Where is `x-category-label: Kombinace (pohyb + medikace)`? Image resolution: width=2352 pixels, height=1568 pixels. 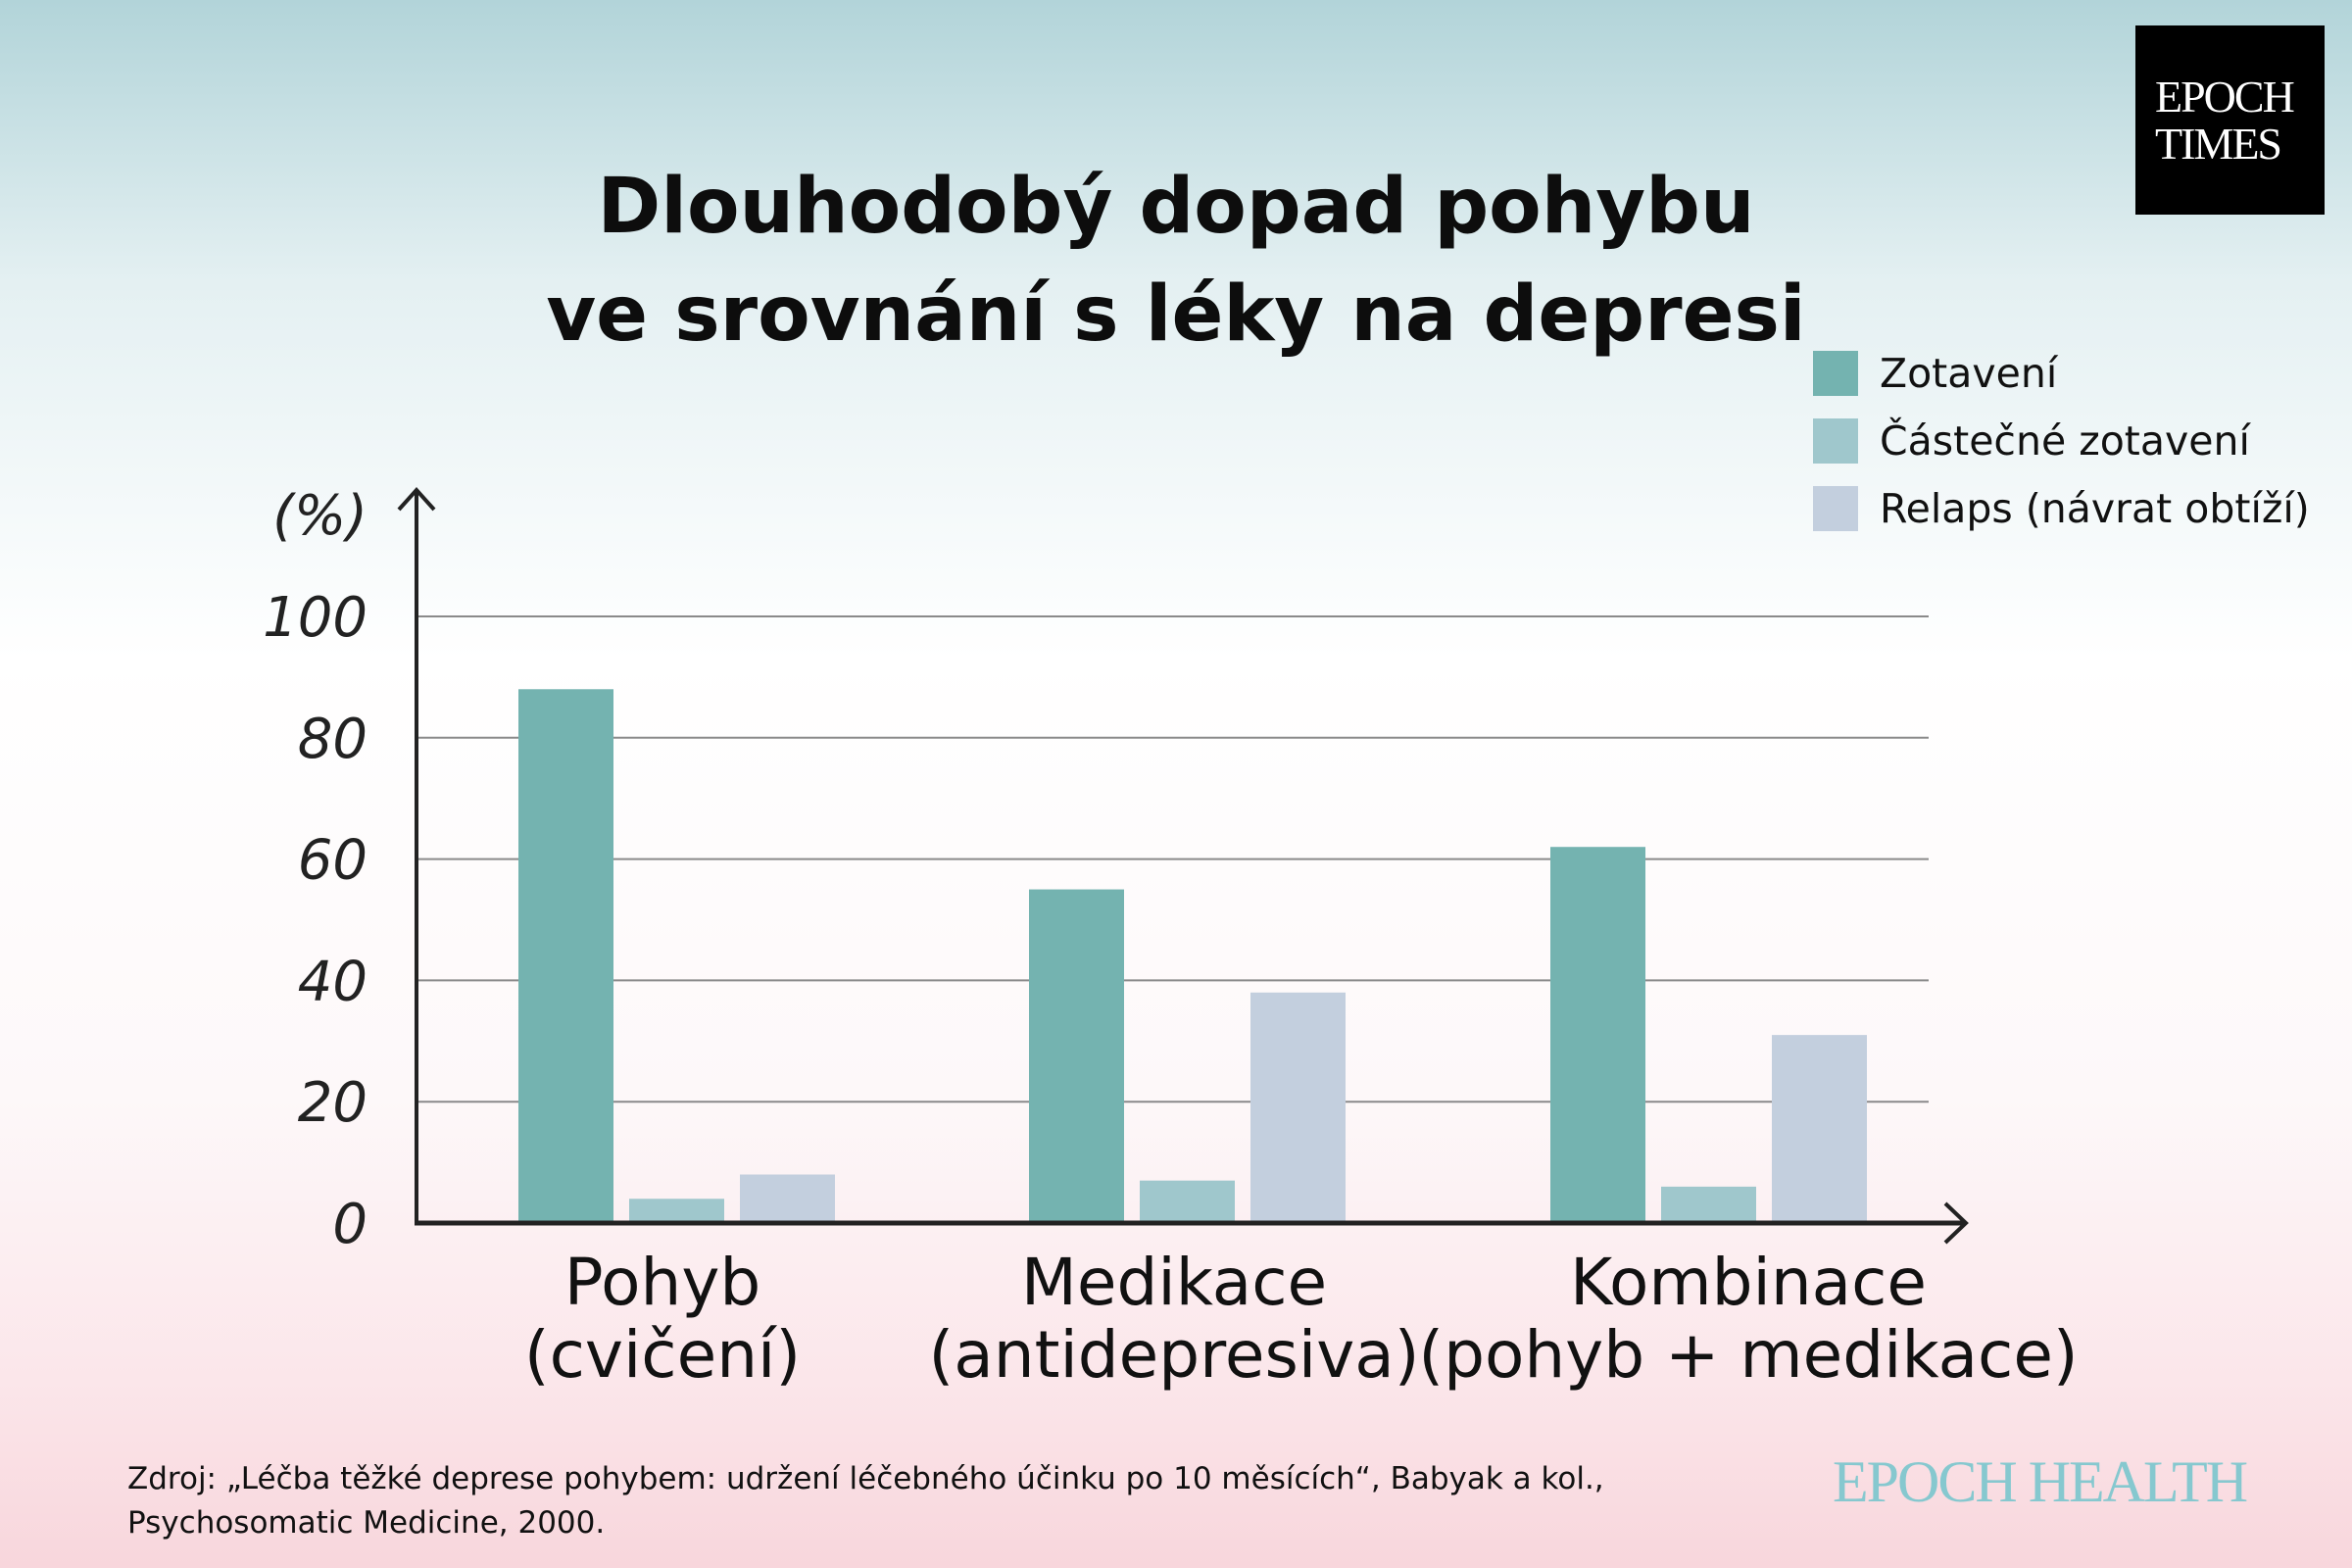 x-category-label: Kombinace (pohyb + medikace) is located at coordinates (1748, 1319).